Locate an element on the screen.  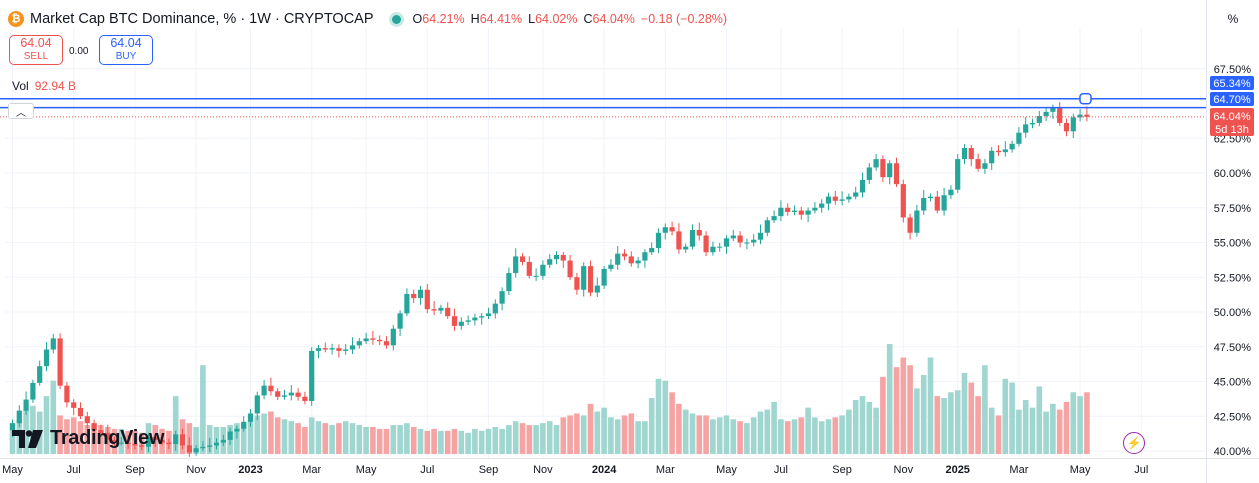
collapse-legend-button: ︿ is located at coordinates (21, 111).